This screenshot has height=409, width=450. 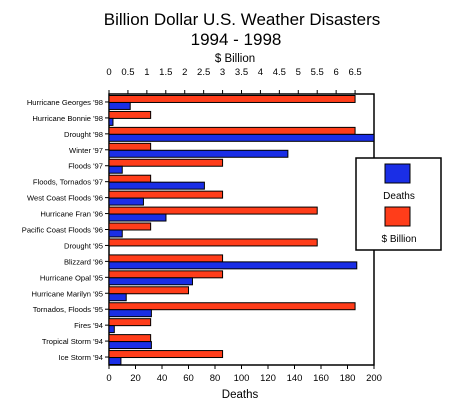 What do you see at coordinates (68, 309) in the screenshot?
I see `category-label: Tornados, Floods '95` at bounding box center [68, 309].